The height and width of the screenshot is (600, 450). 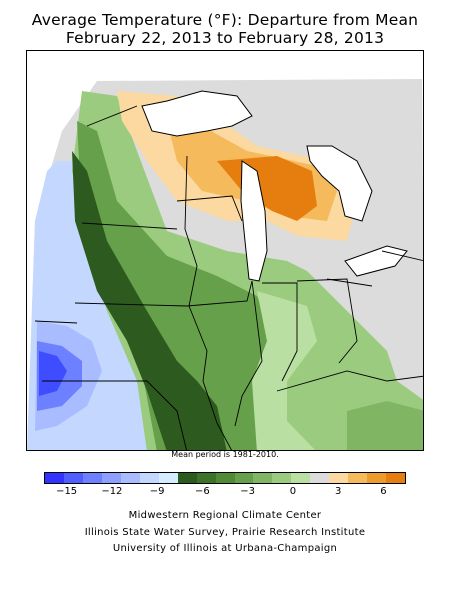 What do you see at coordinates (112, 491) in the screenshot?
I see `legend-tick-label: −12` at bounding box center [112, 491].